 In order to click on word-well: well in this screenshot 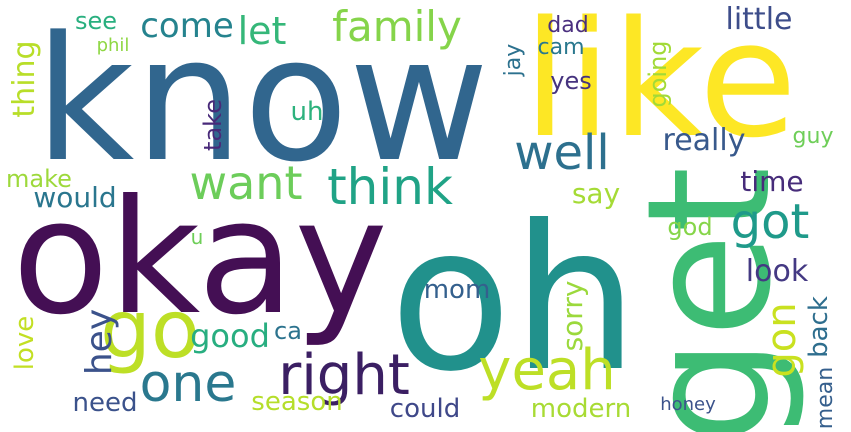, I will do `click(562, 153)`.